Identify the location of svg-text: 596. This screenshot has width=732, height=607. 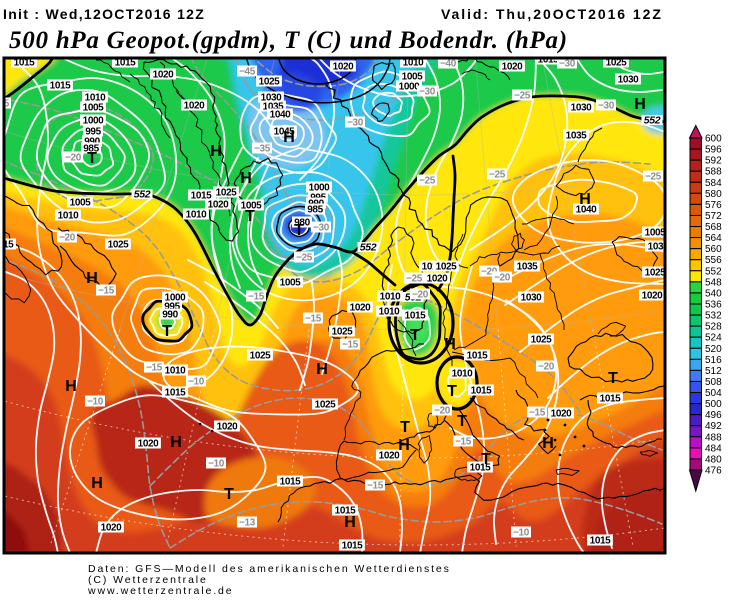
(713, 150).